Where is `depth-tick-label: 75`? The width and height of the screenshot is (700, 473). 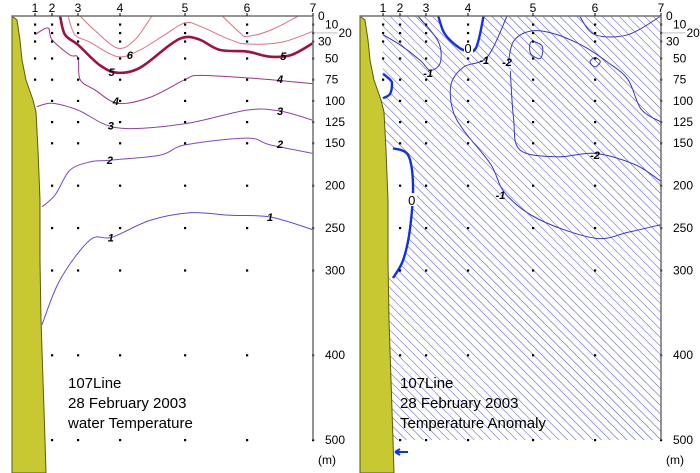
depth-tick-label: 75 is located at coordinates (332, 80).